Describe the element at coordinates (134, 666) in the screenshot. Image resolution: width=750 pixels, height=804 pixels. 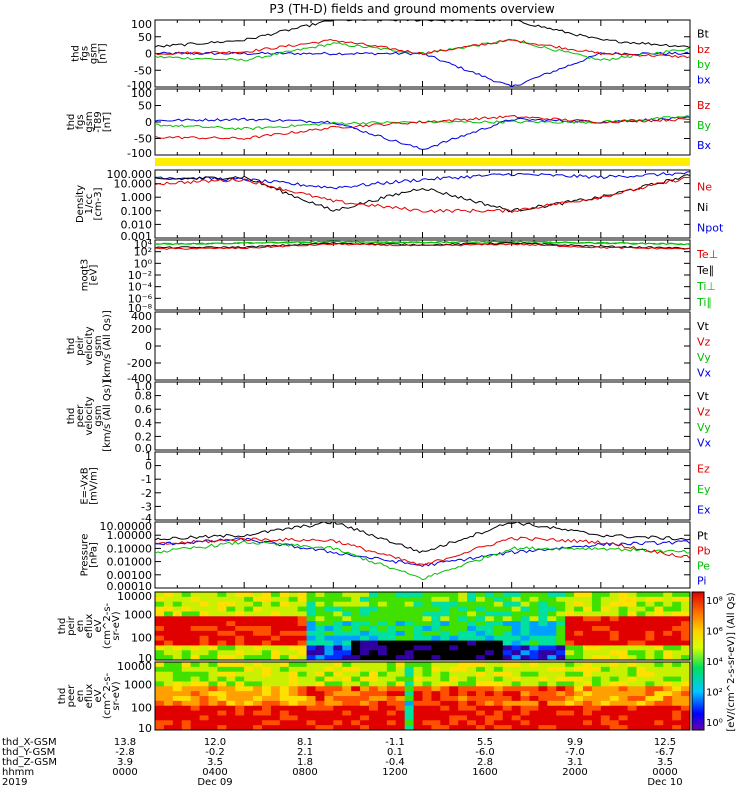
I see `y-tick-label: 10000` at that location.